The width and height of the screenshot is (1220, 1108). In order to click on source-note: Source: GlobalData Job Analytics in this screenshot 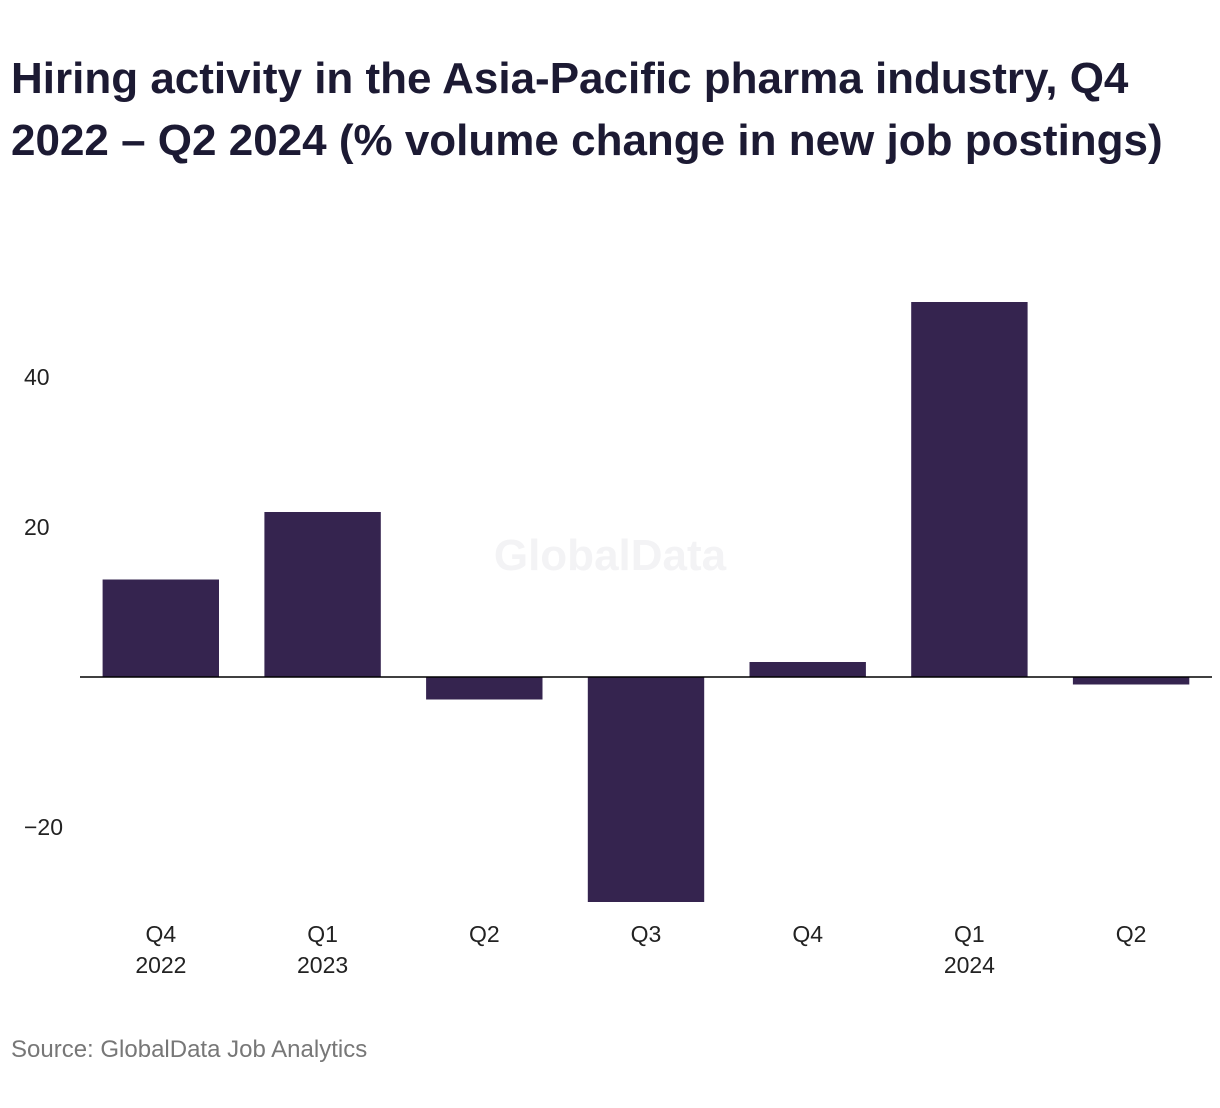, I will do `click(189, 1049)`.